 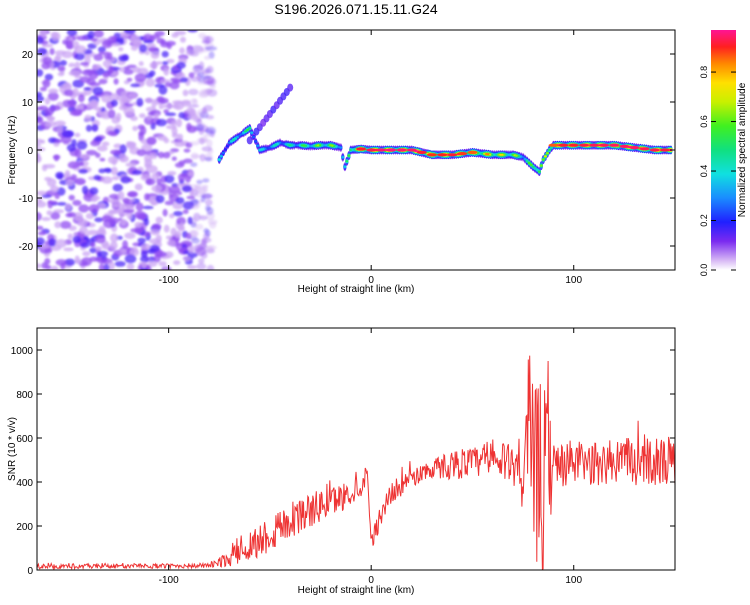 What do you see at coordinates (573, 280) in the screenshot?
I see `spectrogram-xtick-label: 100` at bounding box center [573, 280].